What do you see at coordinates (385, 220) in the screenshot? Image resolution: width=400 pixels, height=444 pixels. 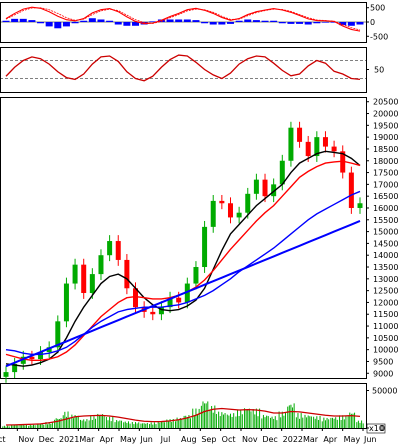 I see `price-y-tick-label: 15500` at bounding box center [385, 220].